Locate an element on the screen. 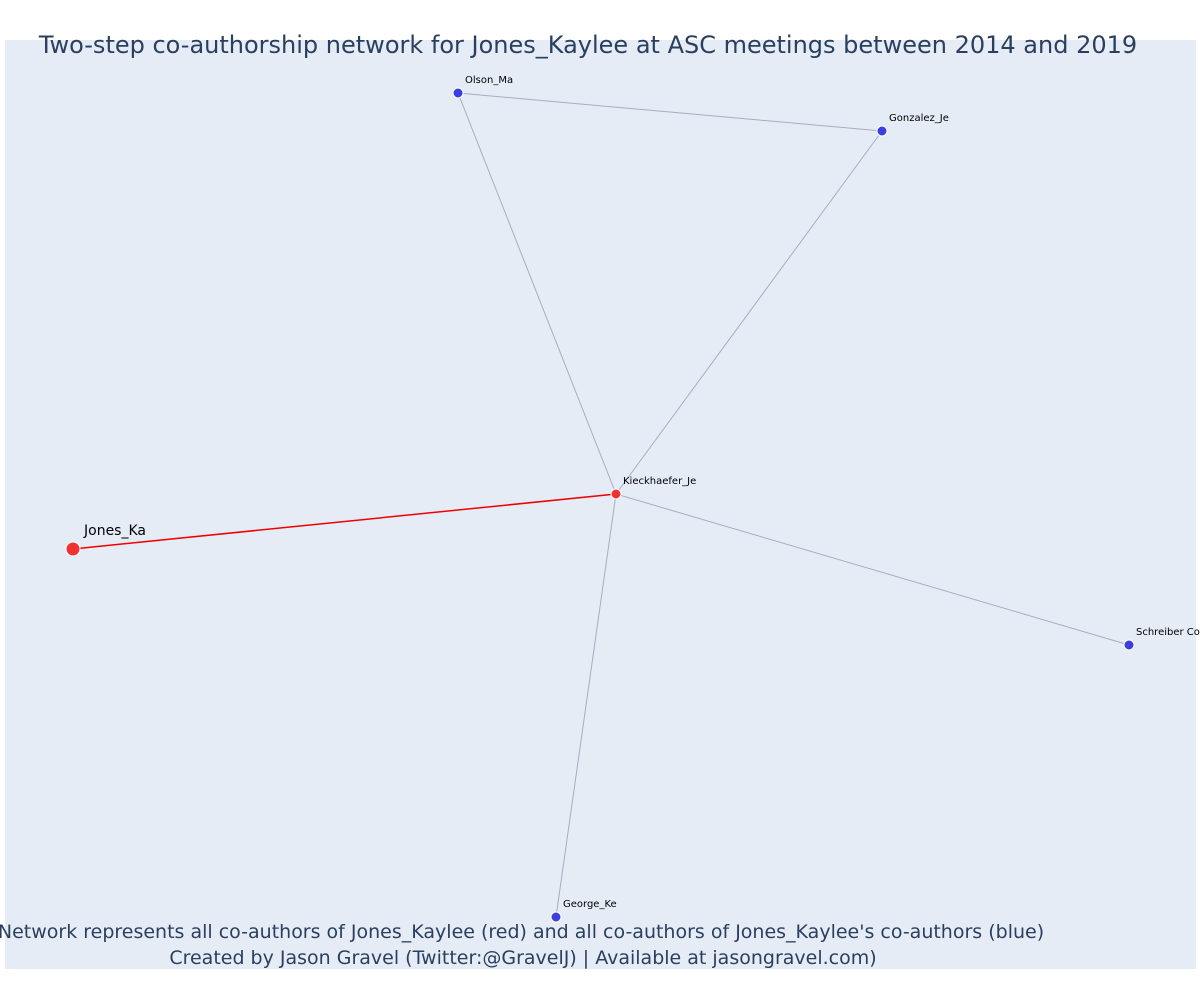 This screenshot has height=1000, width=1200. node-label-Schreiber_Co: Schreiber Co is located at coordinates (1168, 632).